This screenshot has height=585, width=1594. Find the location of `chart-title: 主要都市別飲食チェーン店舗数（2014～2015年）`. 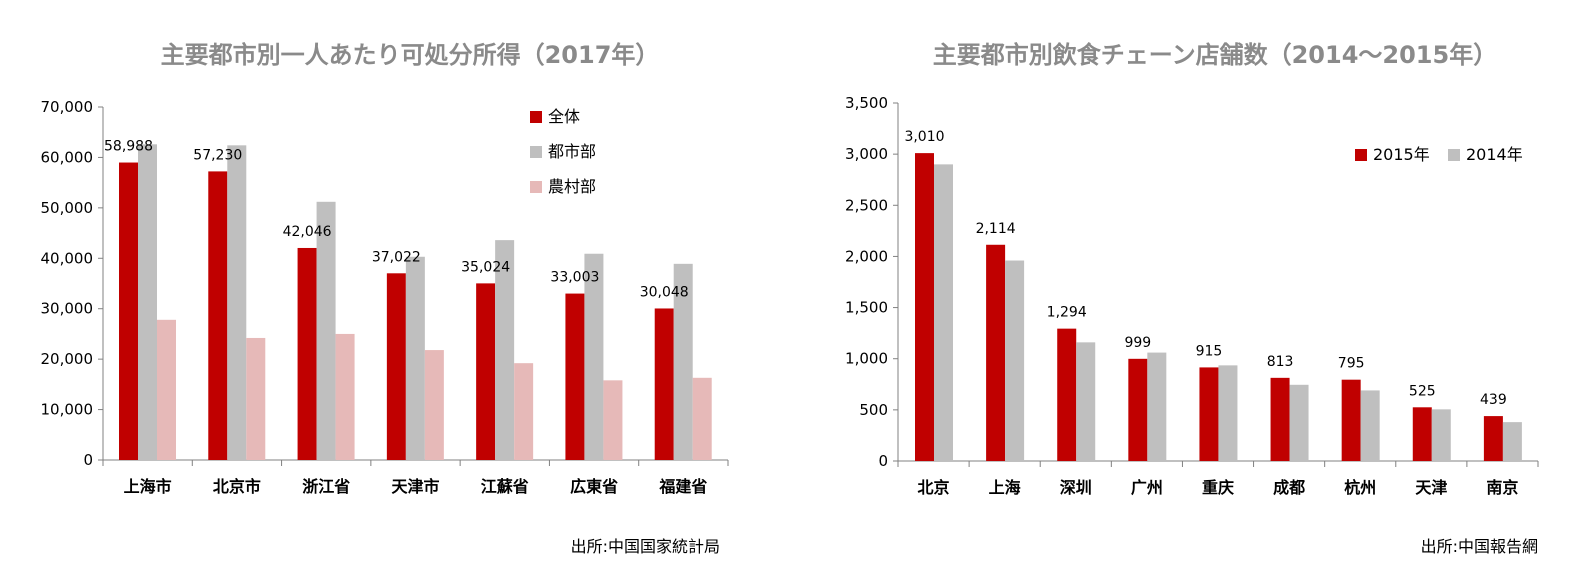

chart-title: 主要都市別飲食チェーン店舗数（2014～2015年） is located at coordinates (1215, 55).